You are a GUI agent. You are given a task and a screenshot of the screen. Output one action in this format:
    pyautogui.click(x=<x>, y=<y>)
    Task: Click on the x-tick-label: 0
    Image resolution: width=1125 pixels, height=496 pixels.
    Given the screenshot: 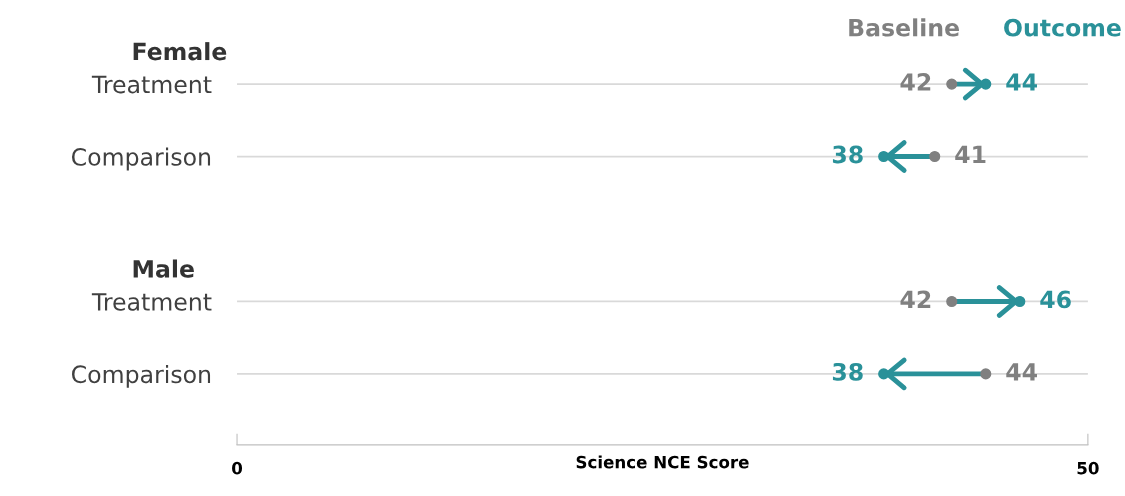 What is the action you would take?
    pyautogui.click(x=237, y=468)
    